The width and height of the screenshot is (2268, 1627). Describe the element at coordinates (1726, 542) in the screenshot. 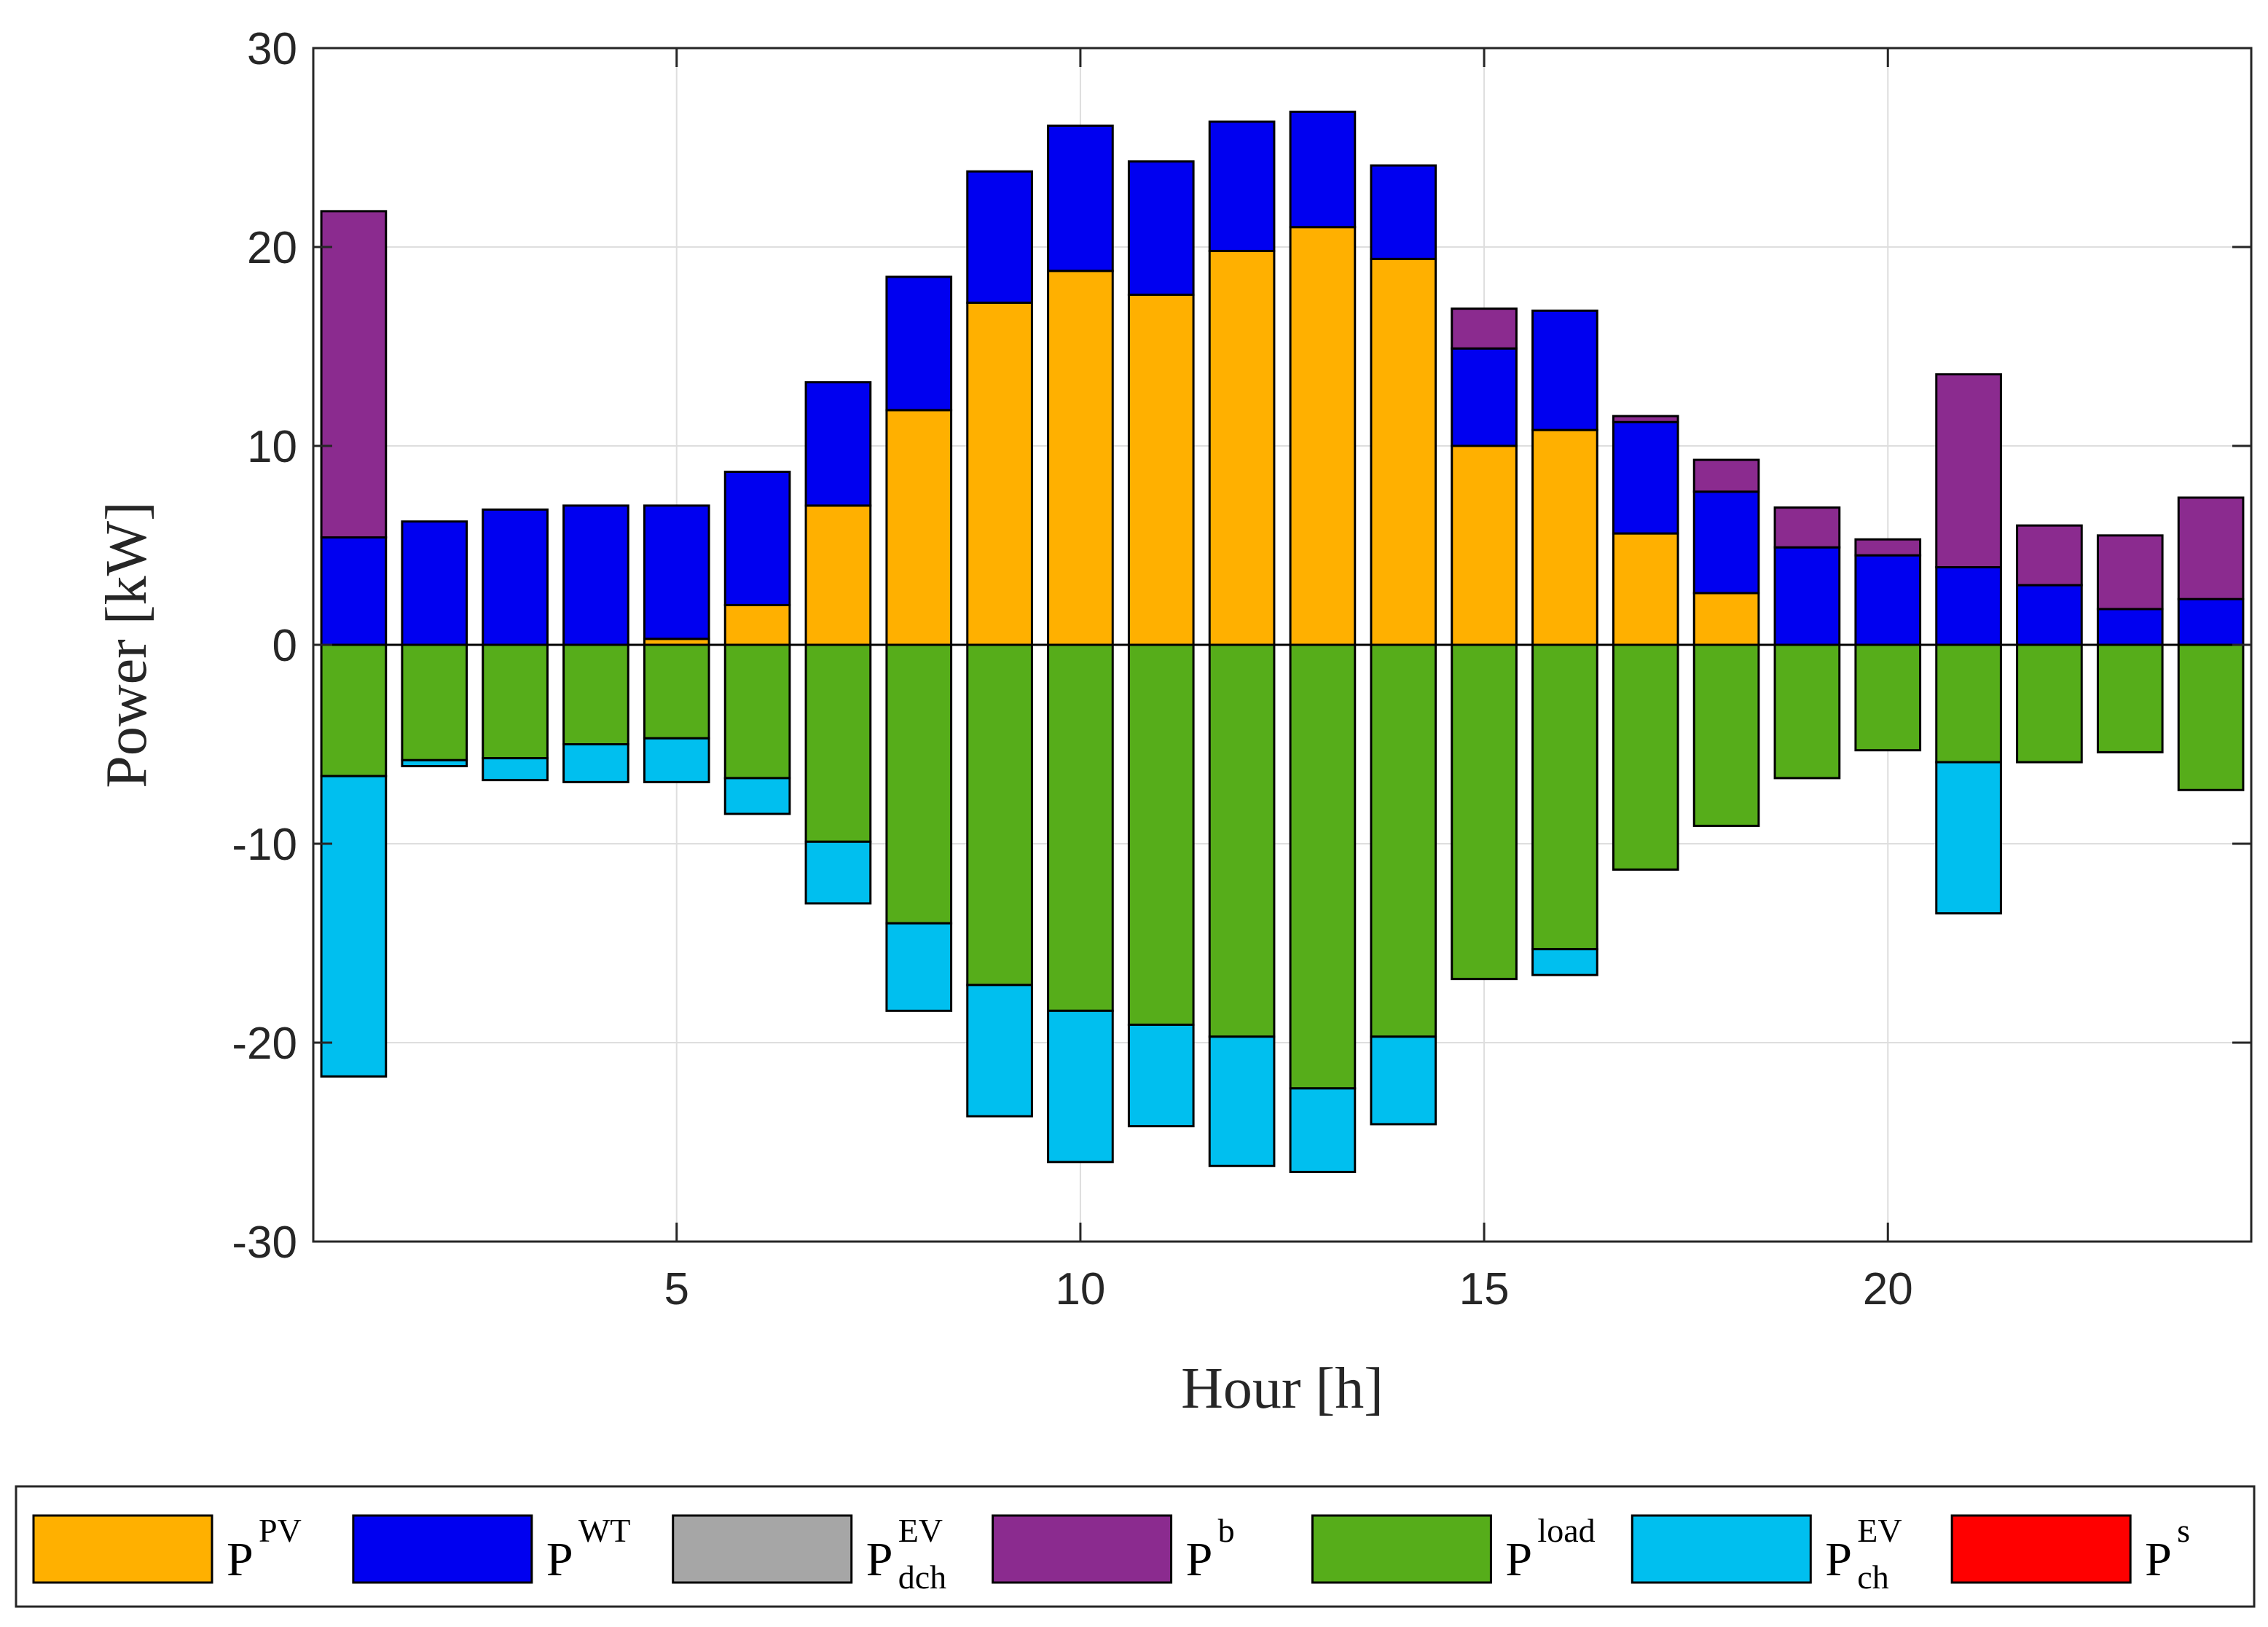

I see `bar-wt-h18` at that location.